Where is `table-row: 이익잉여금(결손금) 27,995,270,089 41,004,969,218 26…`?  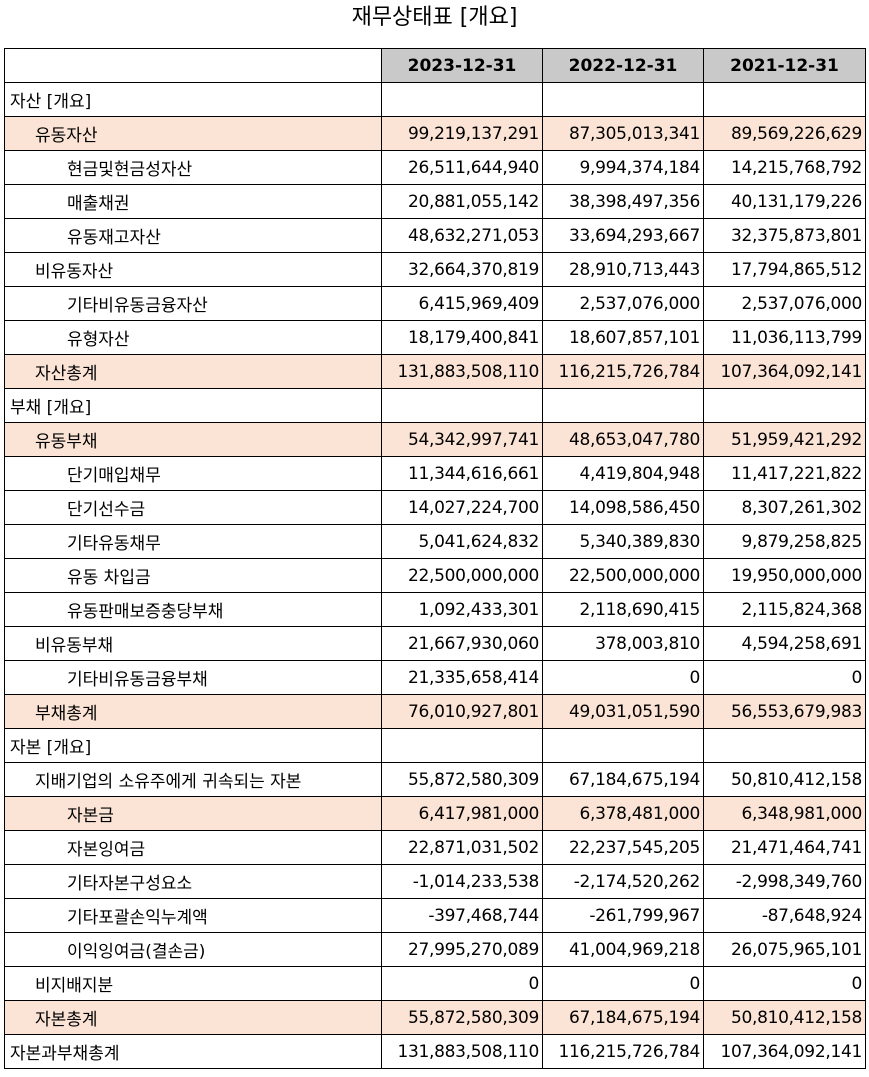 table-row: 이익잉여금(결손금) 27,995,270,089 41,004,969,218 26… is located at coordinates (435, 949).